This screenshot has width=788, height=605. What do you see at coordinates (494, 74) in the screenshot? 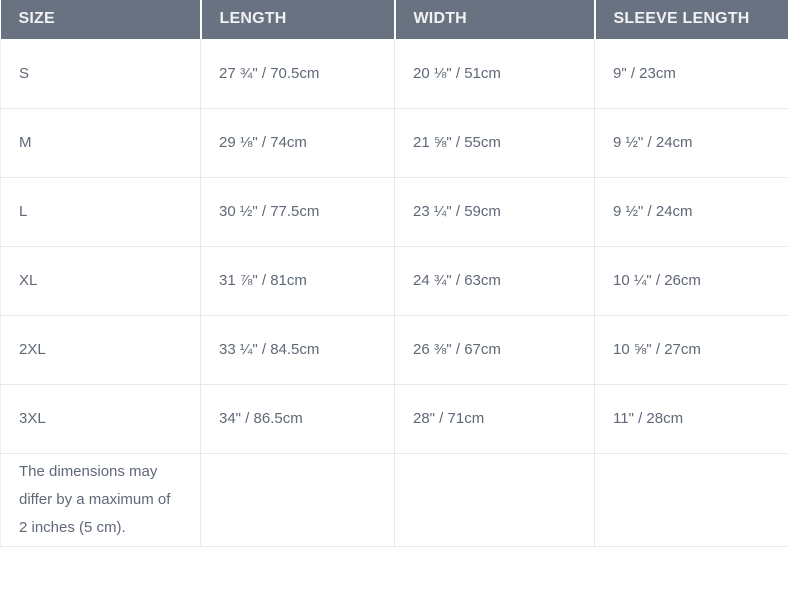
I see `cell-width: 20 ⅛" / 51cm` at bounding box center [494, 74].